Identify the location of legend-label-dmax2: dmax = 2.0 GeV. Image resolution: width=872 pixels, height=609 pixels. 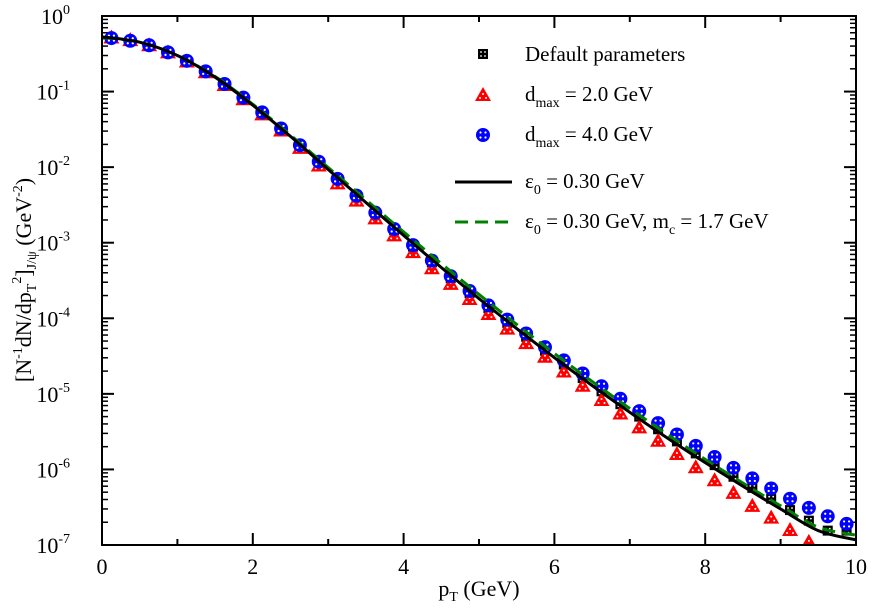
(589, 96).